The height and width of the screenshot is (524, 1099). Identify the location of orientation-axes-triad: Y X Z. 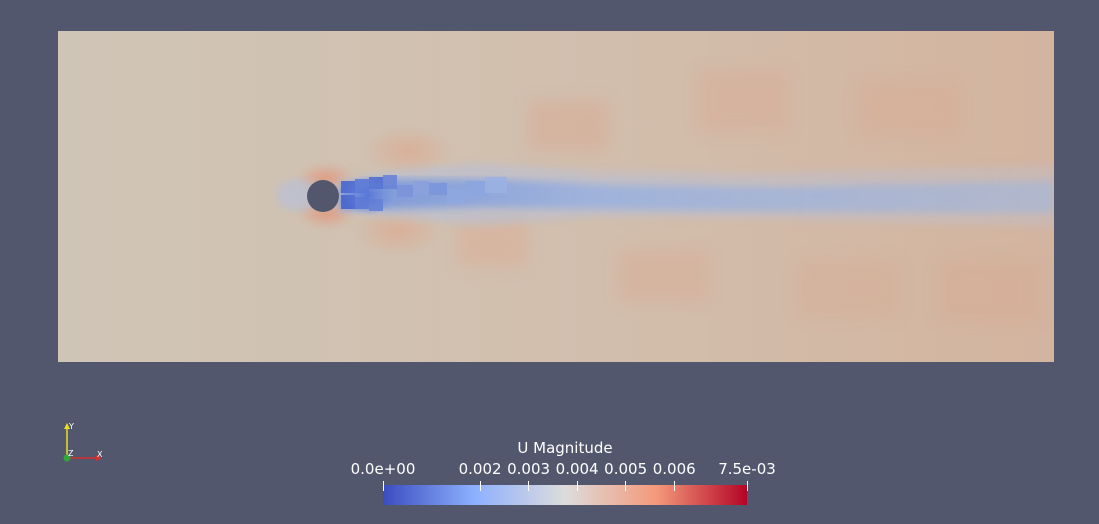
(83, 442).